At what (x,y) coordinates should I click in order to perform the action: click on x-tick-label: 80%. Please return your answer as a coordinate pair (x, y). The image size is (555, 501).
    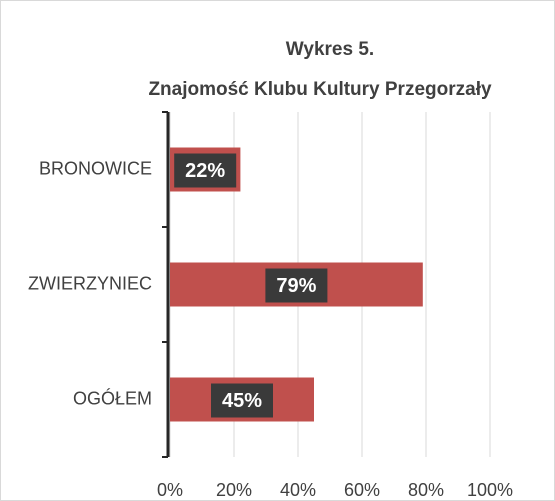
    Looking at the image, I should click on (426, 490).